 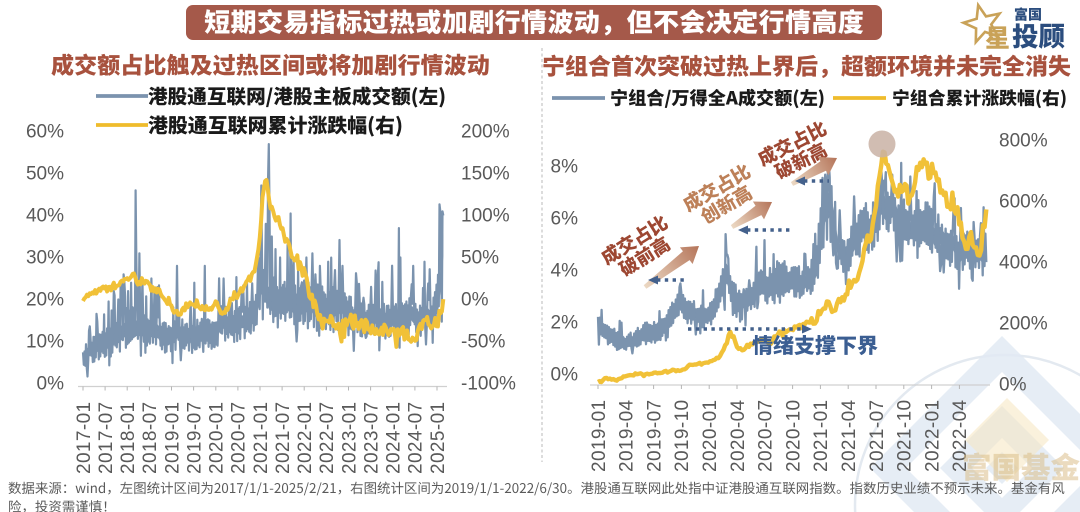 What do you see at coordinates (849, 435) in the screenshot?
I see `svg-text: 2021-04` at bounding box center [849, 435].